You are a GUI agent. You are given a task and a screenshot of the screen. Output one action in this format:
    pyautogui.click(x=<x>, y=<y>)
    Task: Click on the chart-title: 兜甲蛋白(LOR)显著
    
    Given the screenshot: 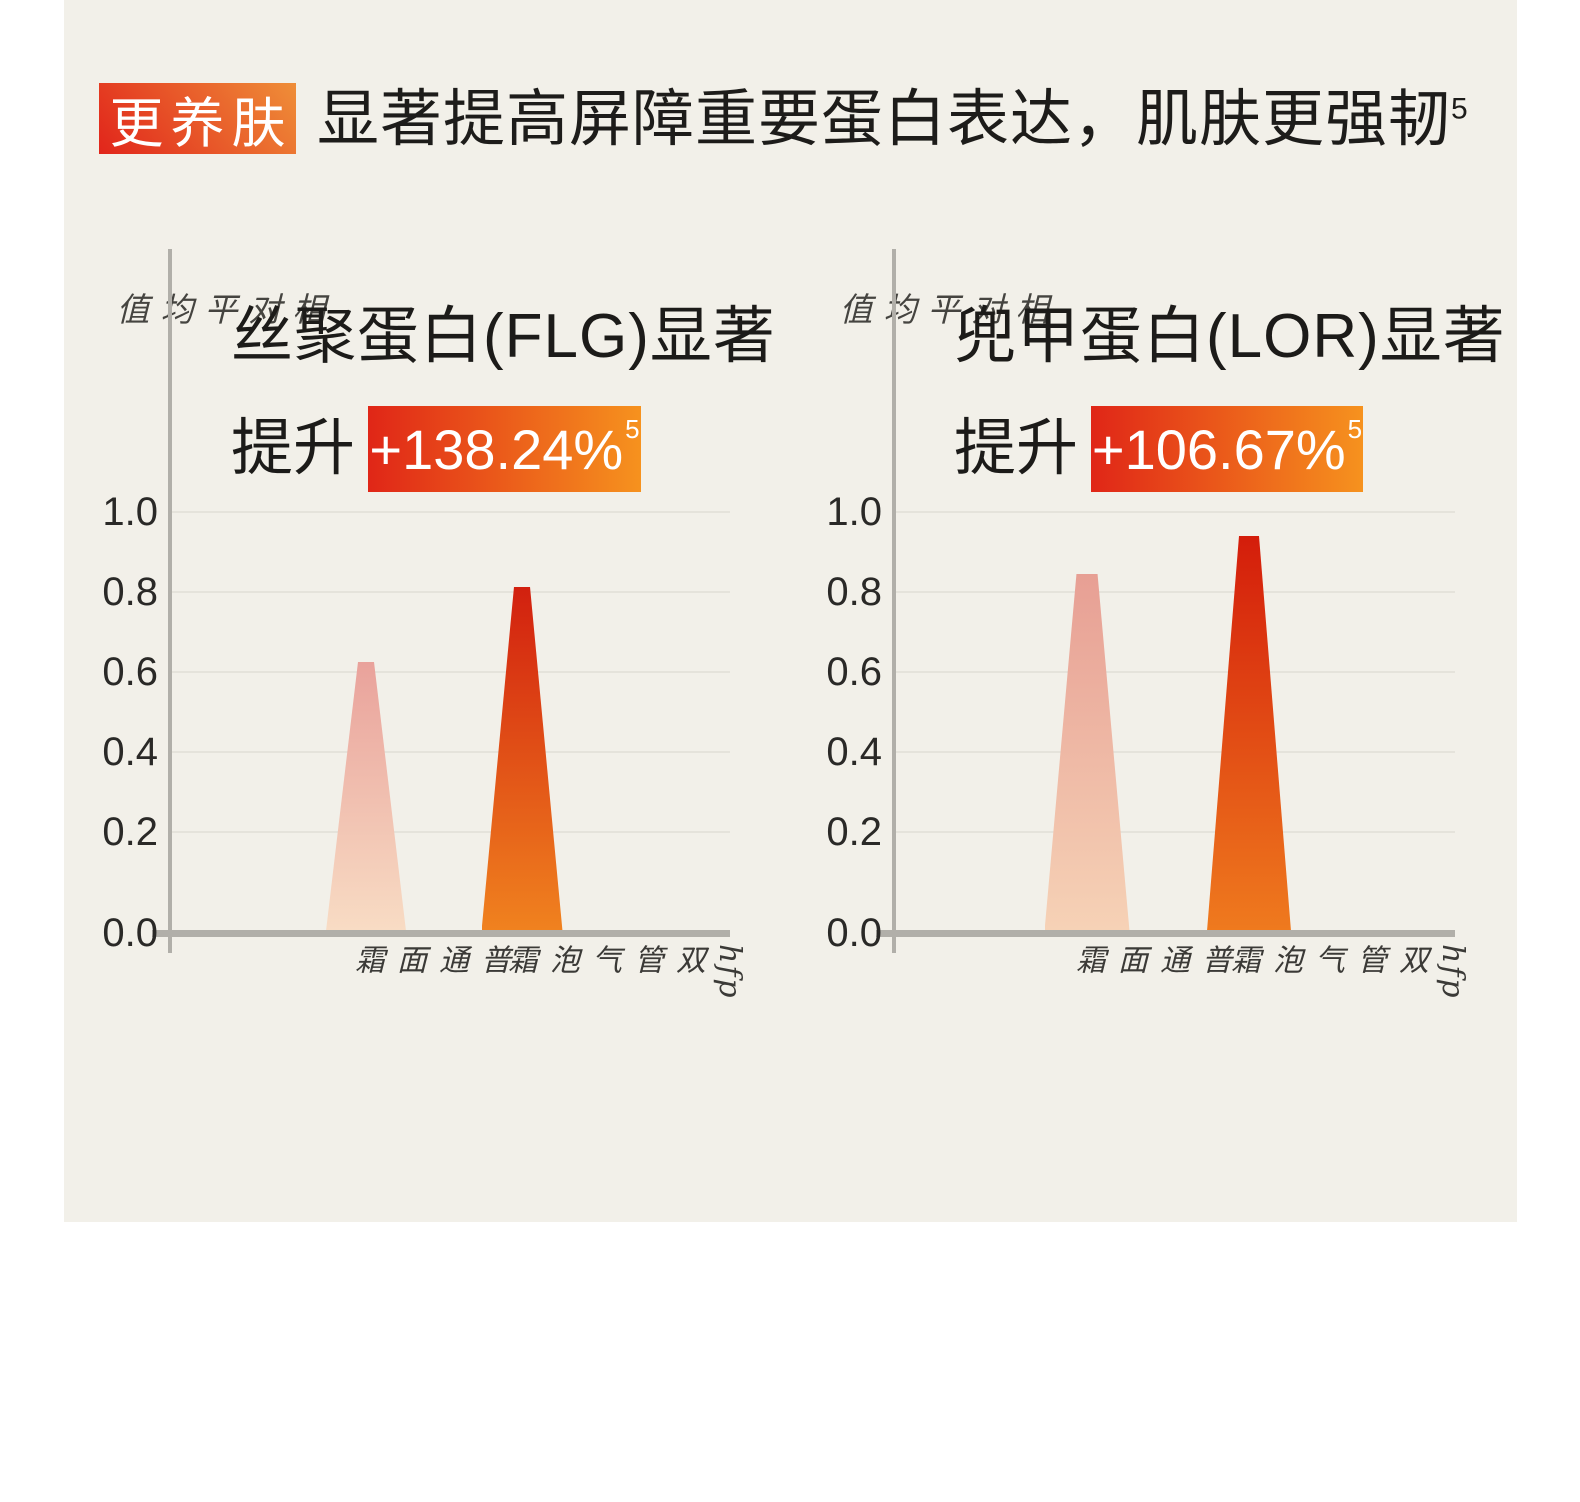 What is the action you would take?
    pyautogui.click(x=1230, y=336)
    